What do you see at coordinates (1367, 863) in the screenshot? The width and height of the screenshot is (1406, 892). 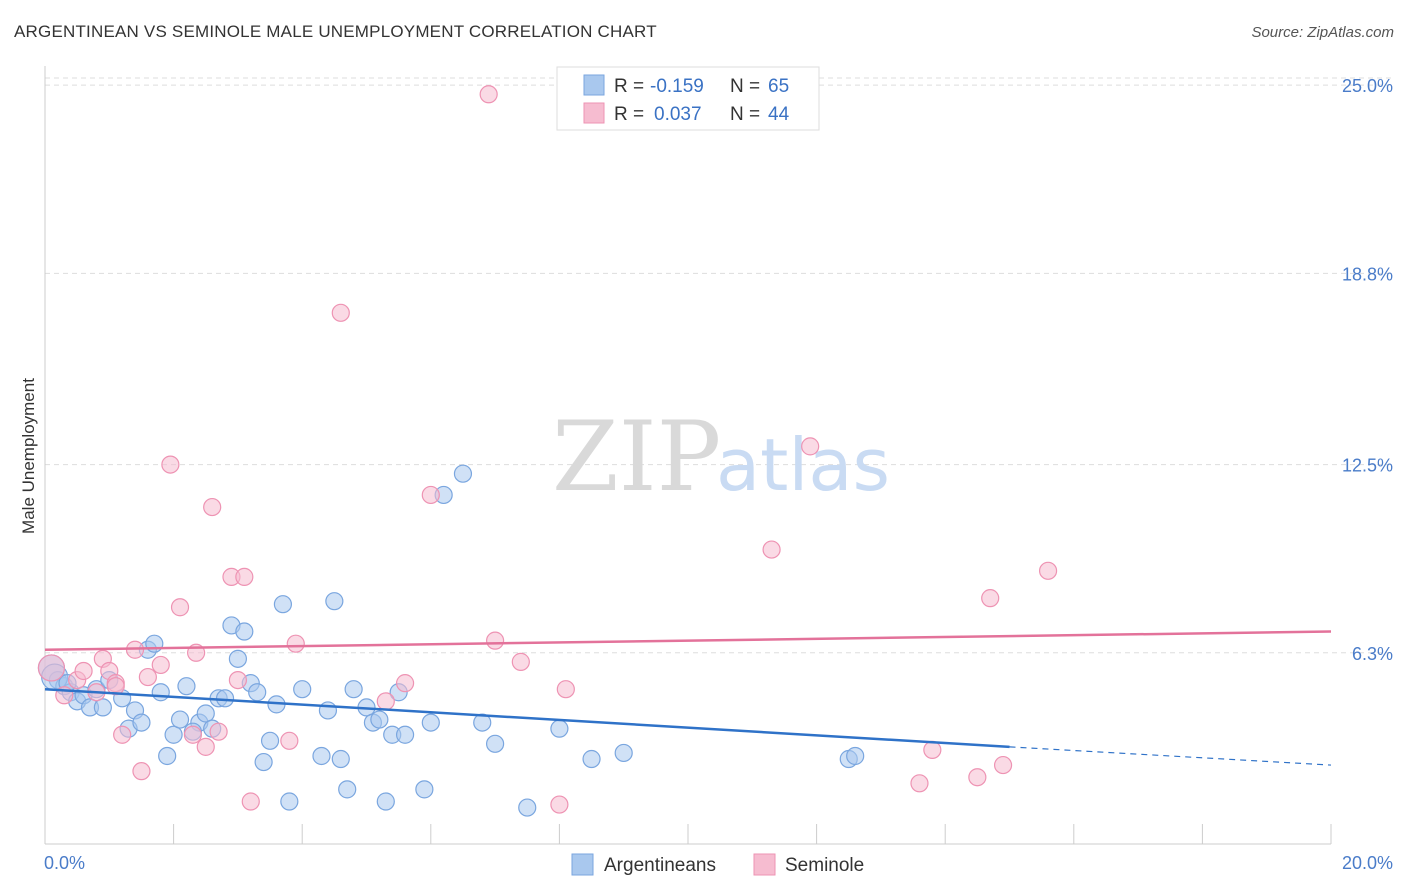 I see `x-tick-label-1: 20.0%` at bounding box center [1367, 863].